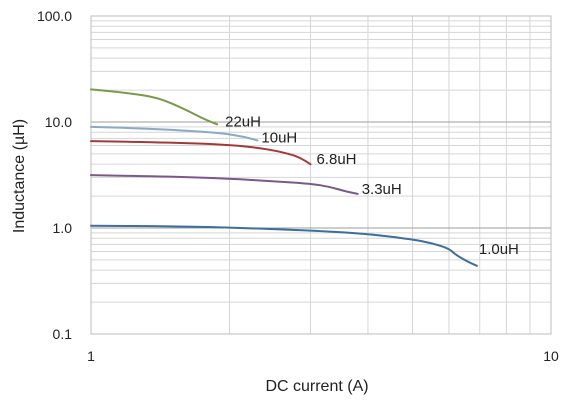 The height and width of the screenshot is (407, 563). What do you see at coordinates (63, 228) in the screenshot?
I see `y-tick-label: 1.0` at bounding box center [63, 228].